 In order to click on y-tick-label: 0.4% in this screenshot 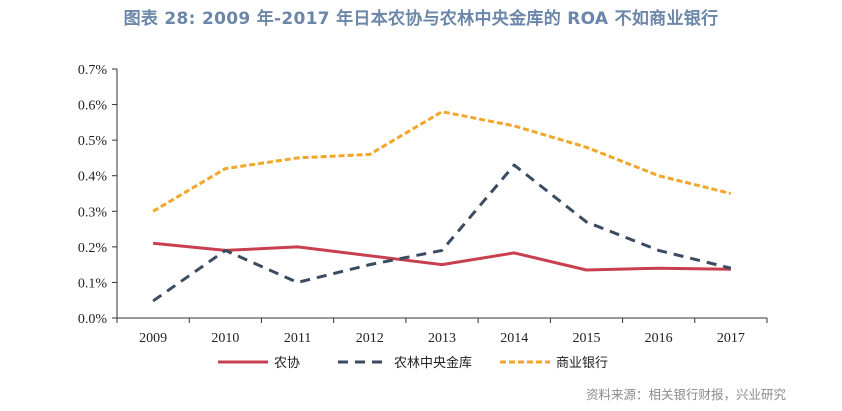, I will do `click(93, 177)`.